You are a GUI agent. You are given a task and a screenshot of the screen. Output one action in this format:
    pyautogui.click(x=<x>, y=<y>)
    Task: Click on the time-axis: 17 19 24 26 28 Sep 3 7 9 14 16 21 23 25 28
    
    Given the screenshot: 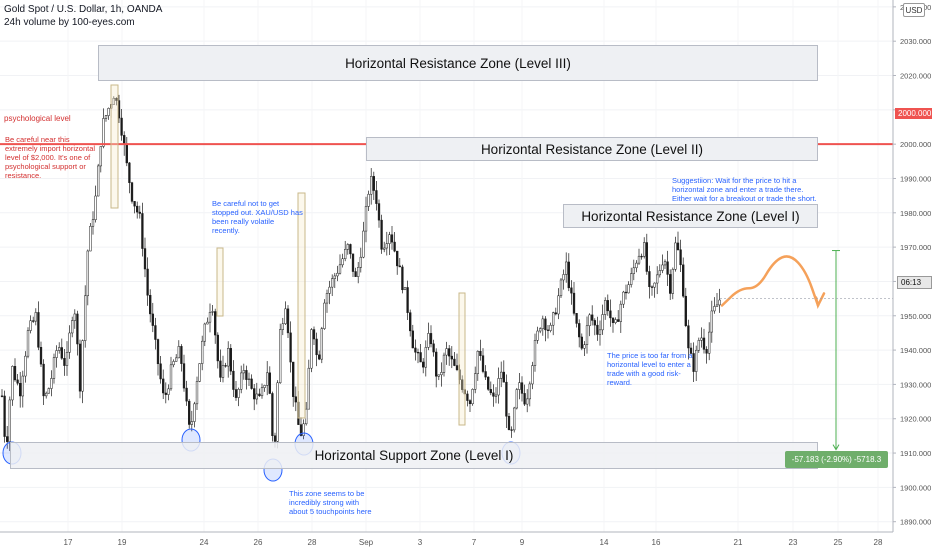 What is the action you would take?
    pyautogui.click(x=446, y=539)
    